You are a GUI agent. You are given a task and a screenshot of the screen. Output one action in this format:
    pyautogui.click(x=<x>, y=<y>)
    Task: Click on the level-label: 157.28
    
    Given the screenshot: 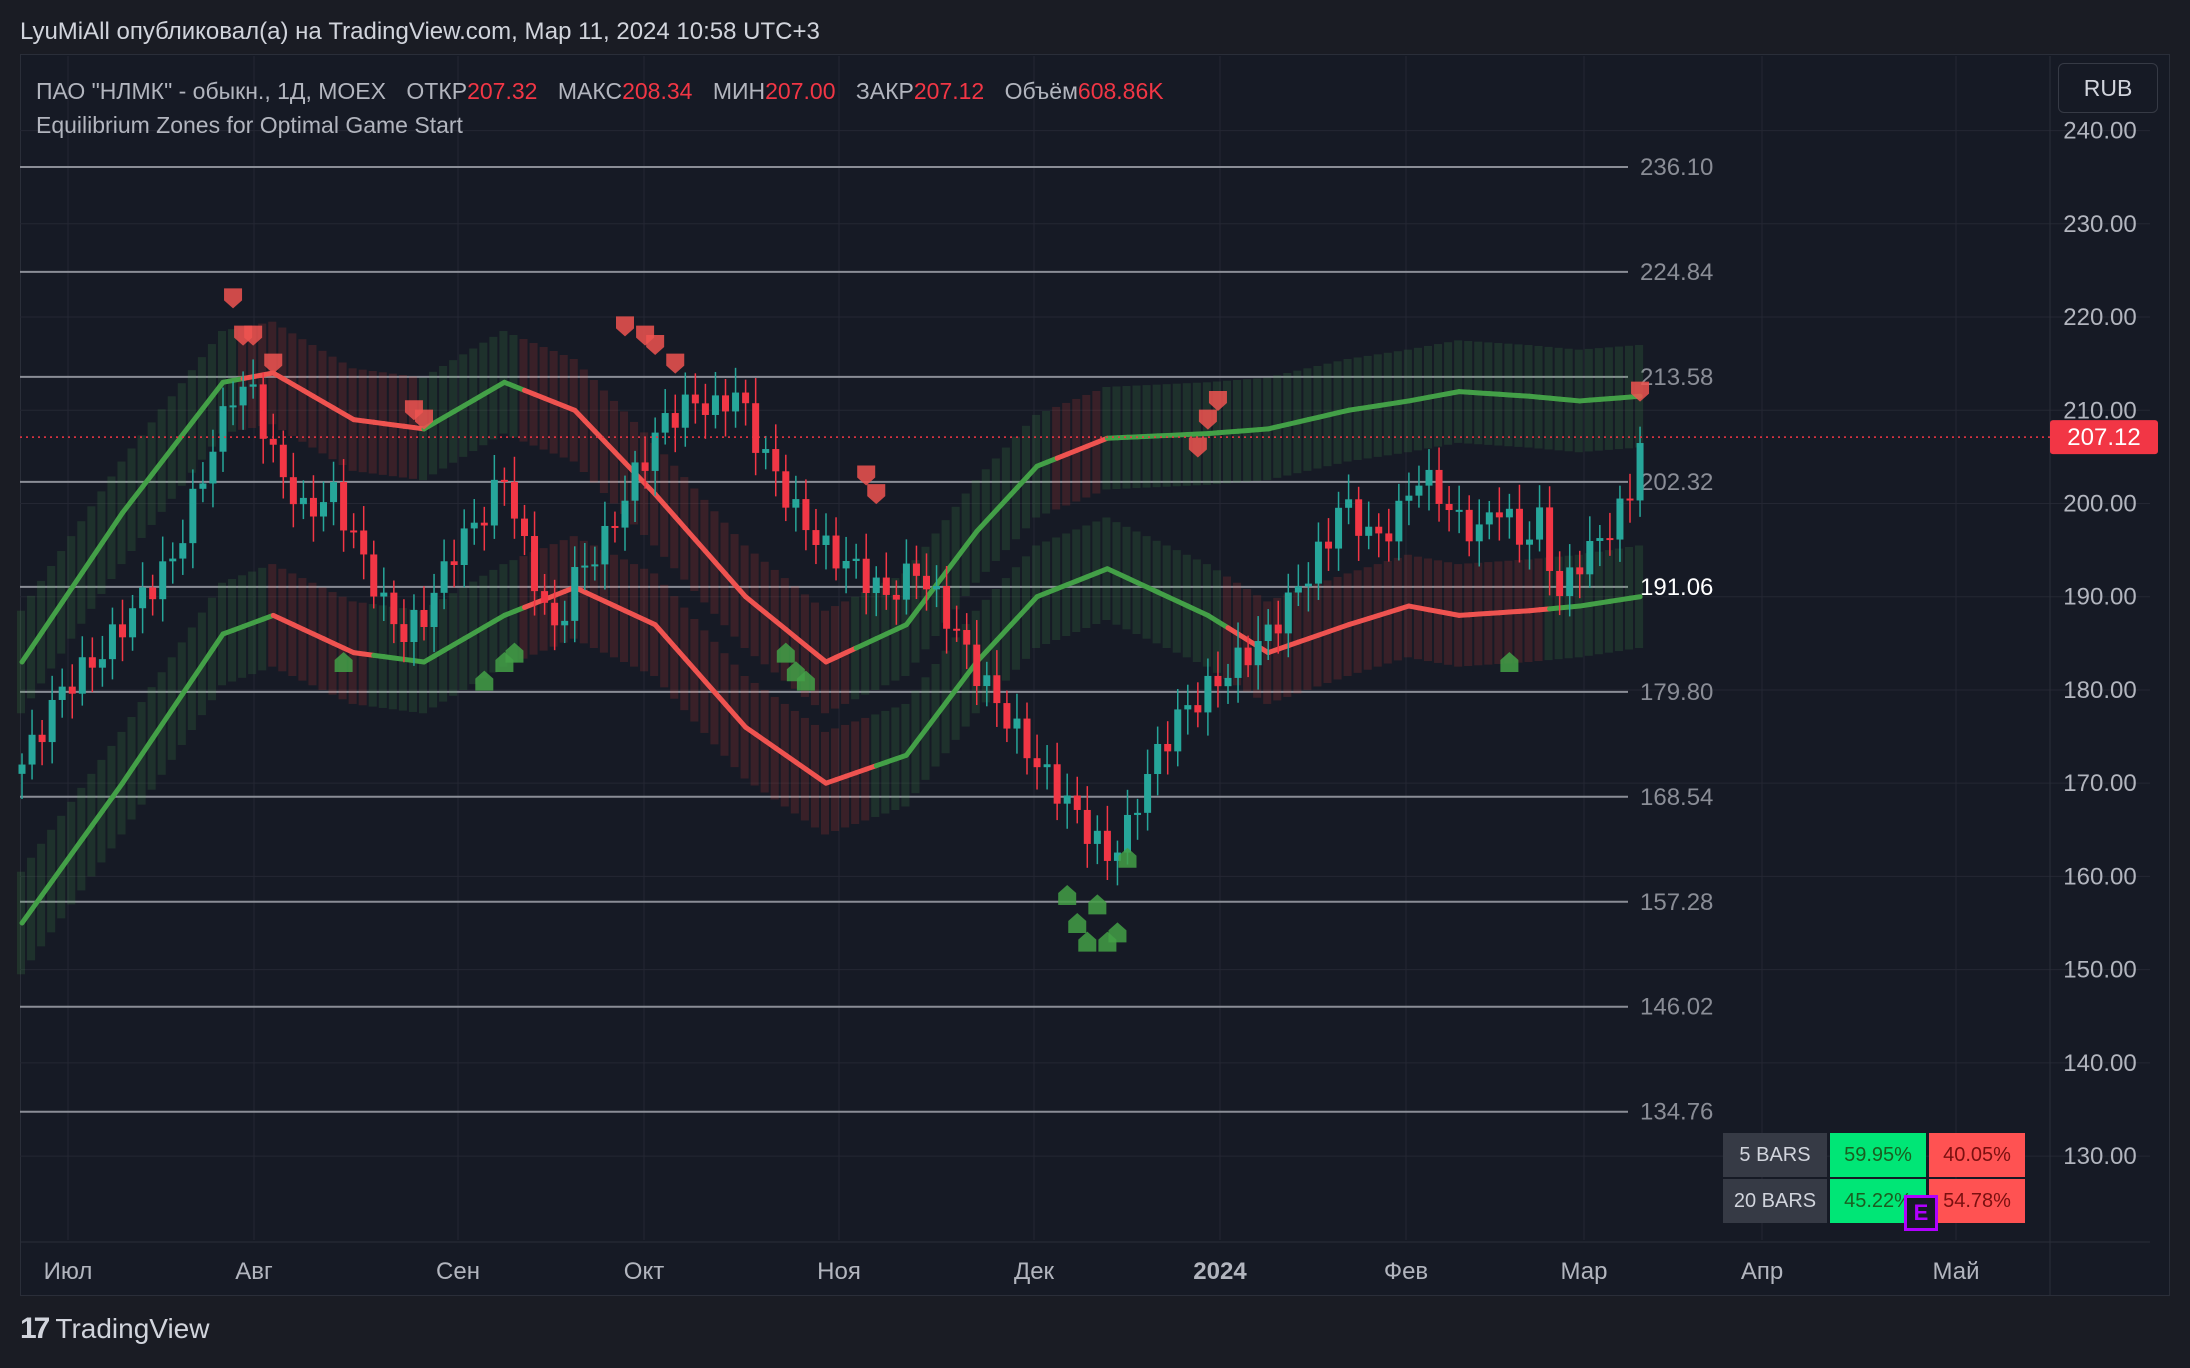 What is the action you would take?
    pyautogui.click(x=1676, y=902)
    